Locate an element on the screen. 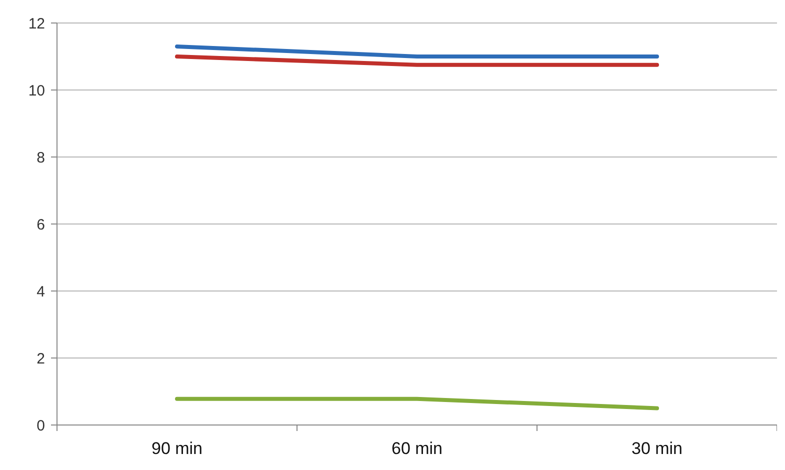 This screenshot has height=470, width=785. y-tick-label: 8 is located at coordinates (40, 157).